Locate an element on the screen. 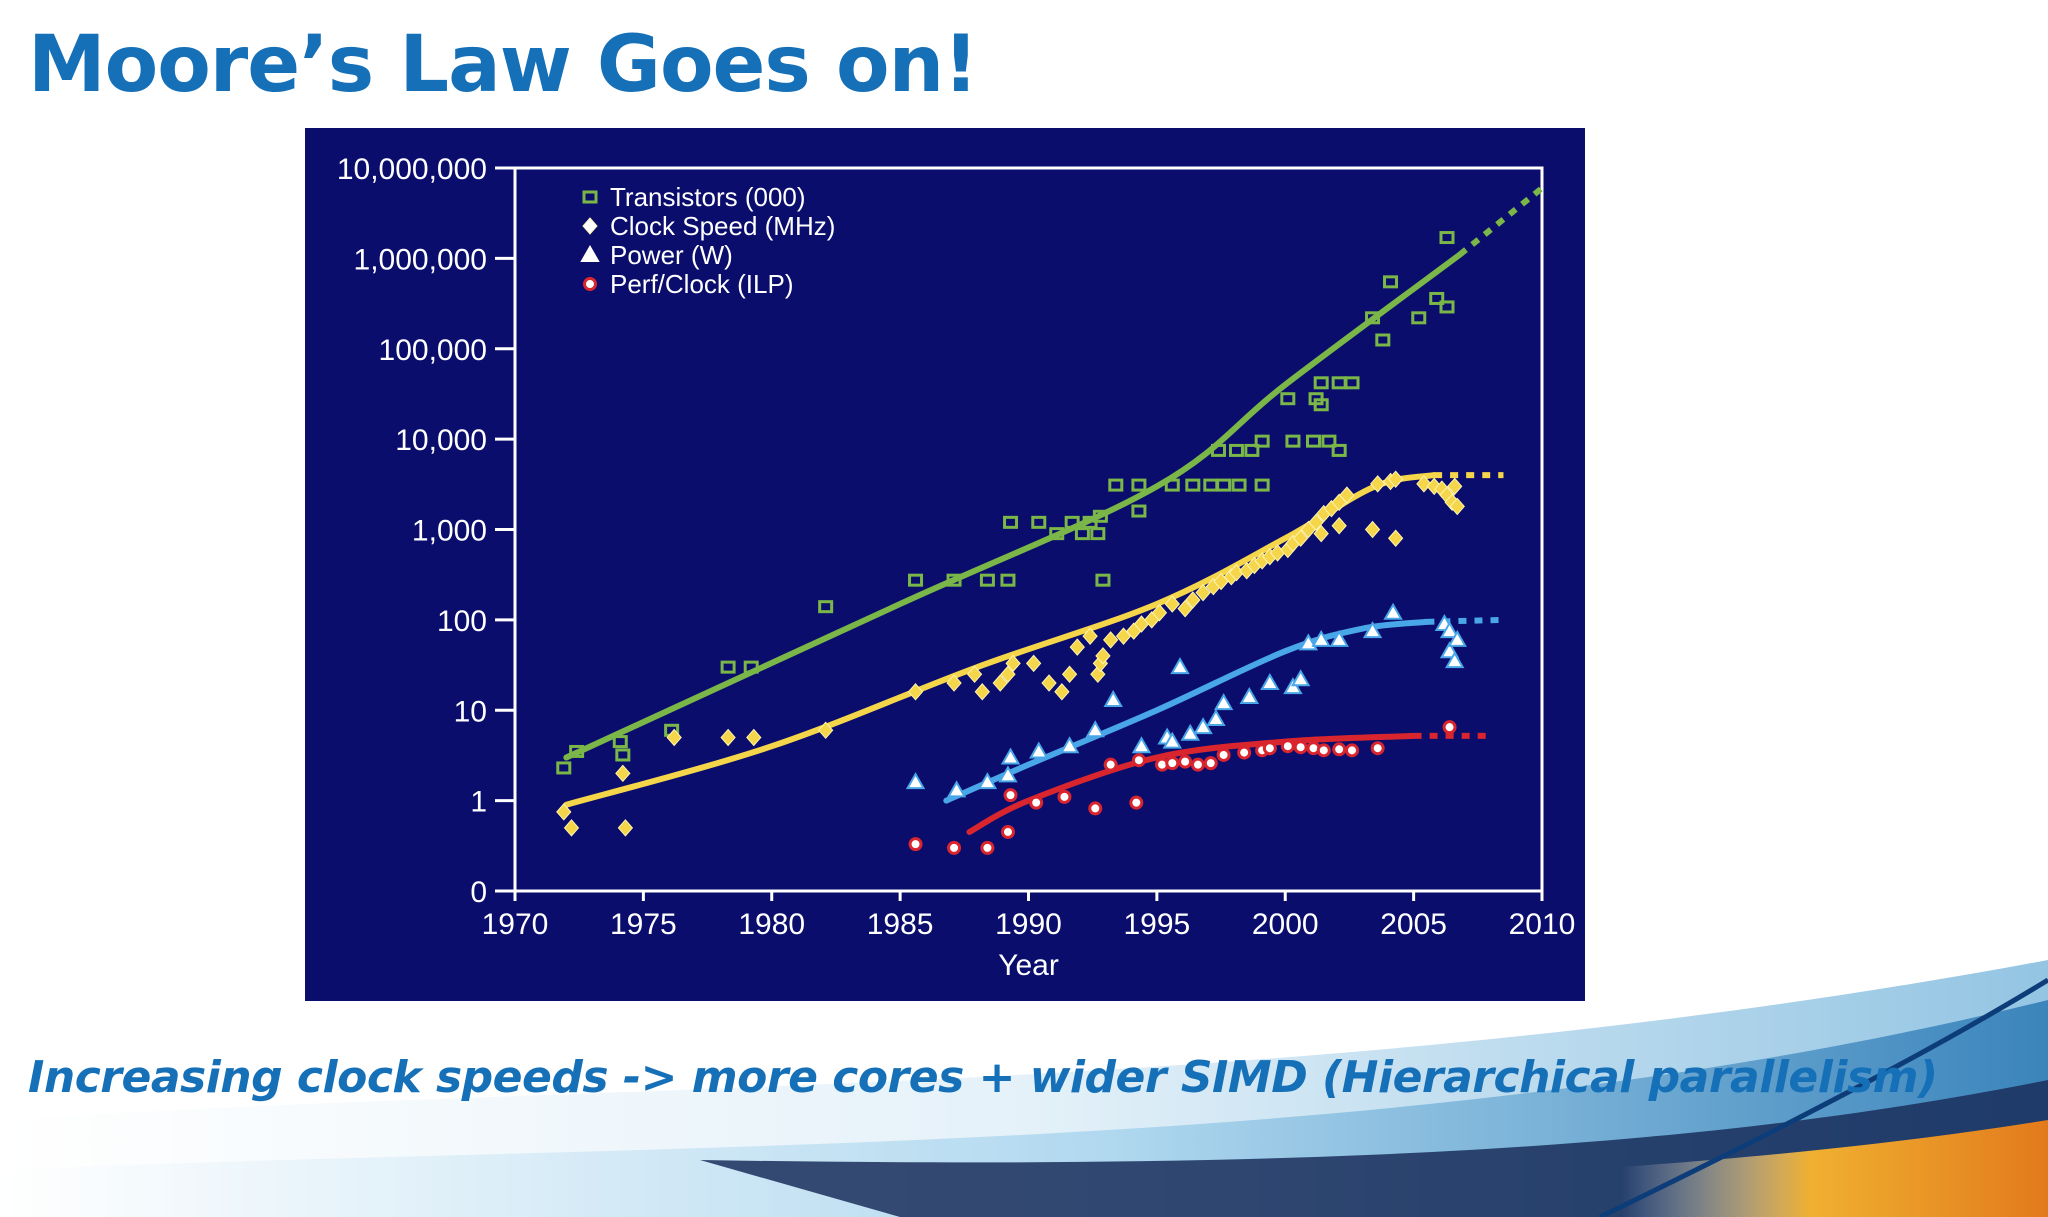 The height and width of the screenshot is (1217, 2048). y-tick-label: 10 is located at coordinates (470, 711).